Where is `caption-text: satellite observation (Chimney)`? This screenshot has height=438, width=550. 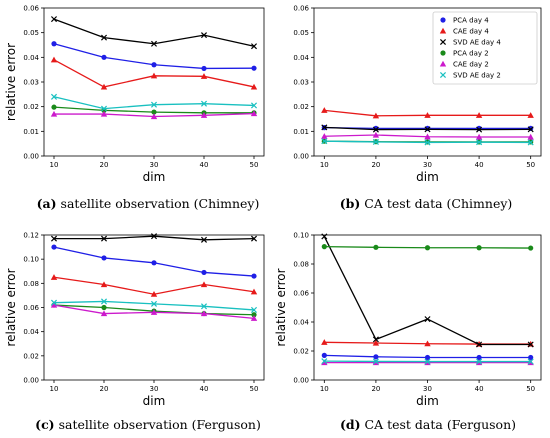 caption-text: satellite observation (Chimney) is located at coordinates (158, 203).